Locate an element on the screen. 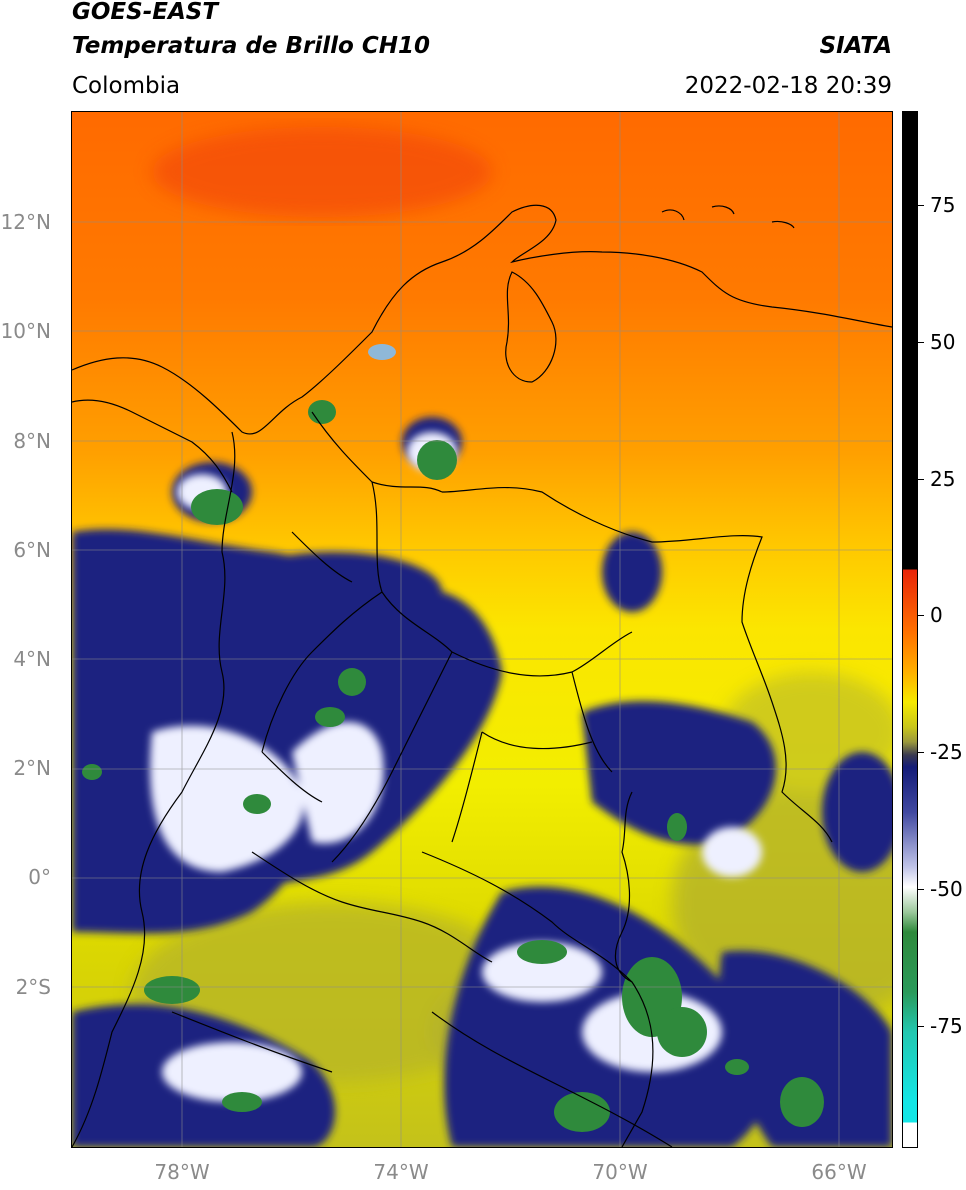 The image size is (966, 1190). warm-core-region is located at coordinates (322, 172).